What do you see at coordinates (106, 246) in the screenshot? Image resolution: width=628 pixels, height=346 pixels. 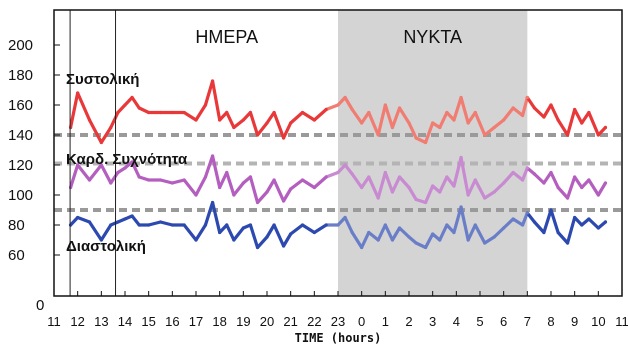 I see `series-label-2: Διαστολική` at bounding box center [106, 246].